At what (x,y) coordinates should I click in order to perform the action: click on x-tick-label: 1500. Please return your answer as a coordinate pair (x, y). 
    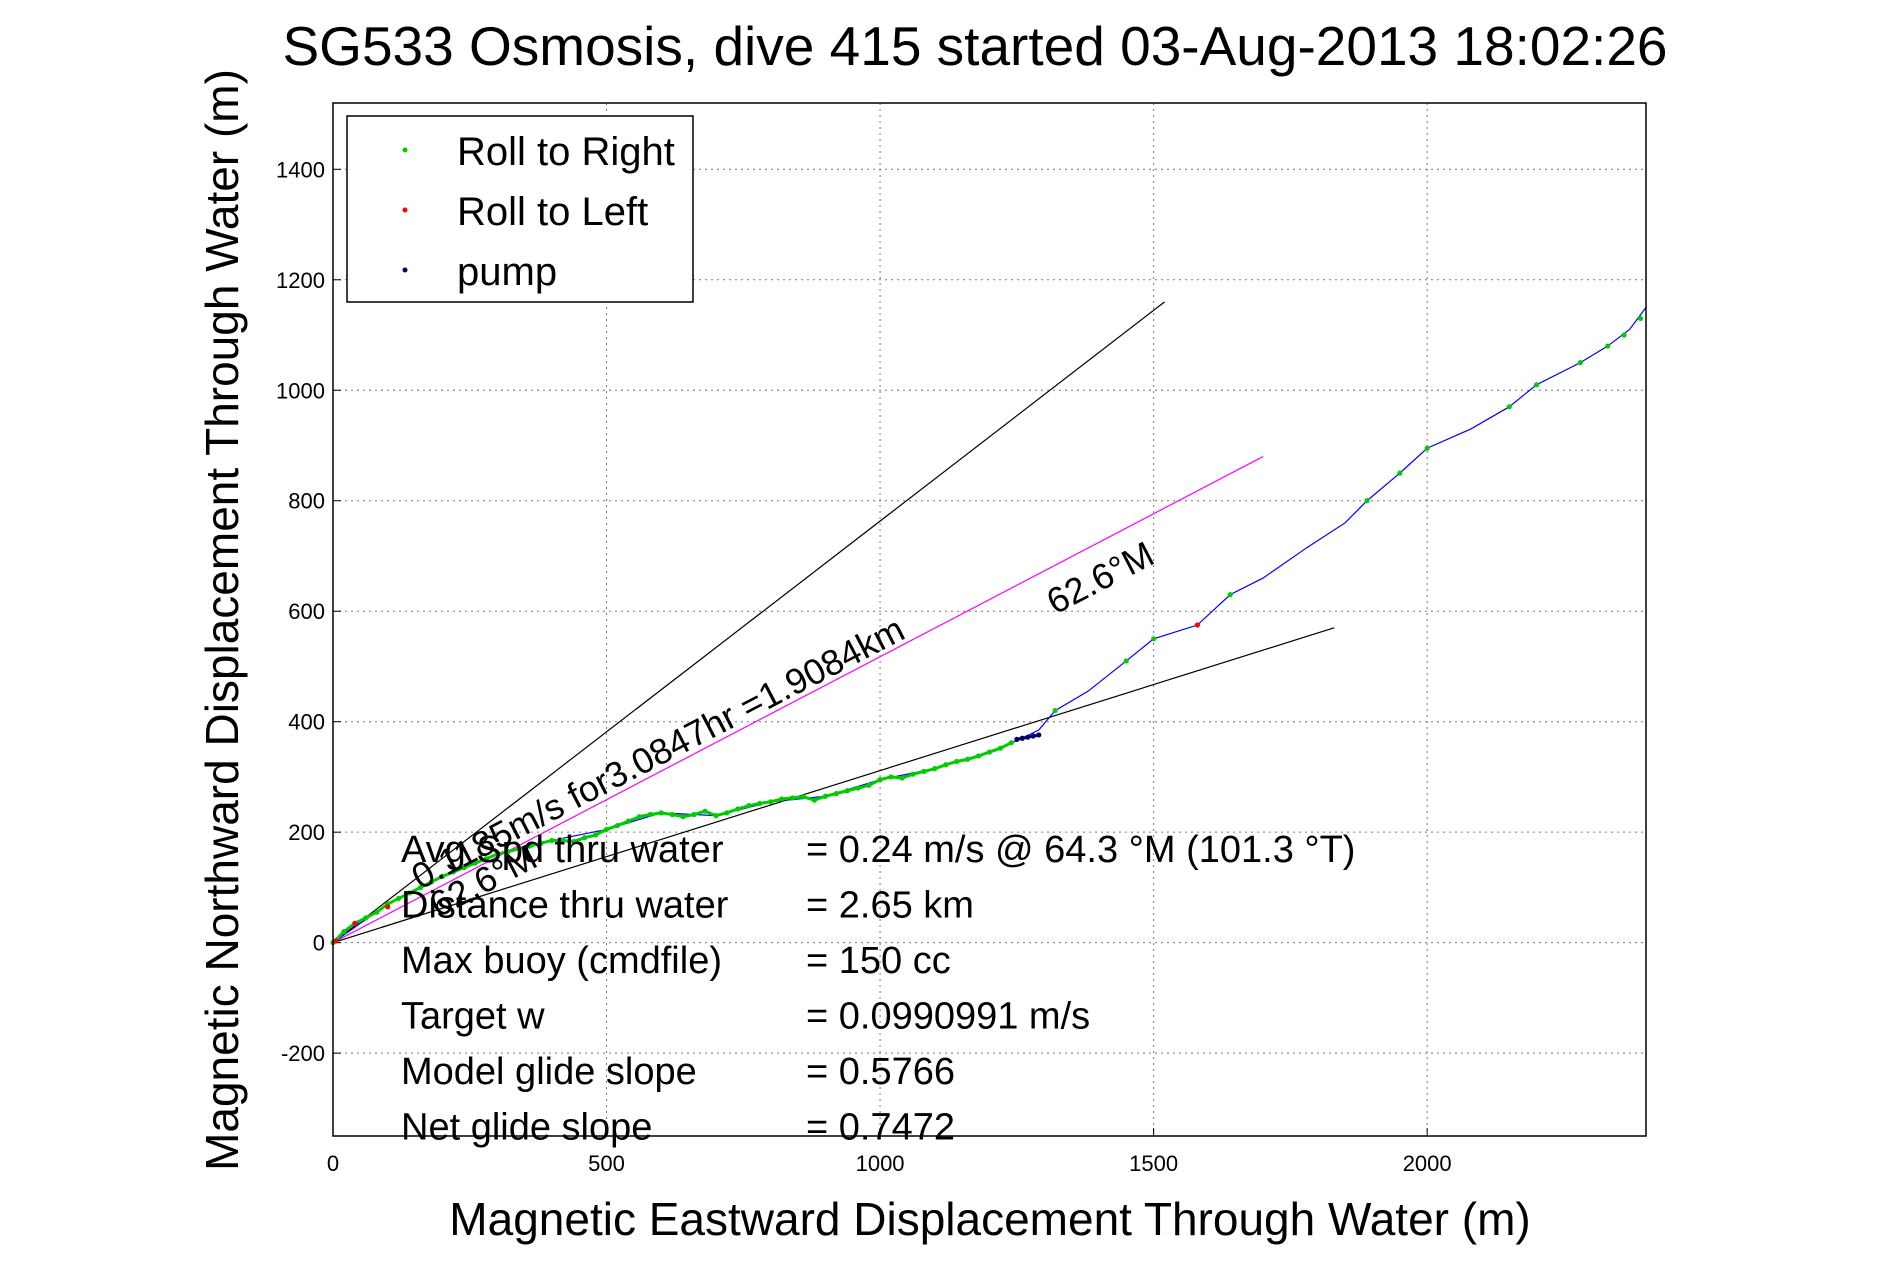
    Looking at the image, I should click on (1153, 1163).